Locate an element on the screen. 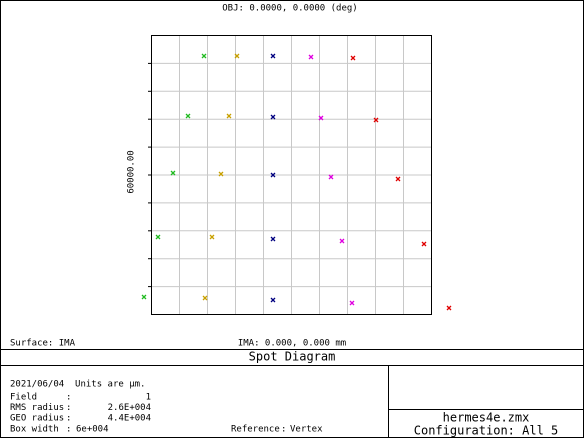  configuration: Configuration: All 5 is located at coordinates (486, 431).